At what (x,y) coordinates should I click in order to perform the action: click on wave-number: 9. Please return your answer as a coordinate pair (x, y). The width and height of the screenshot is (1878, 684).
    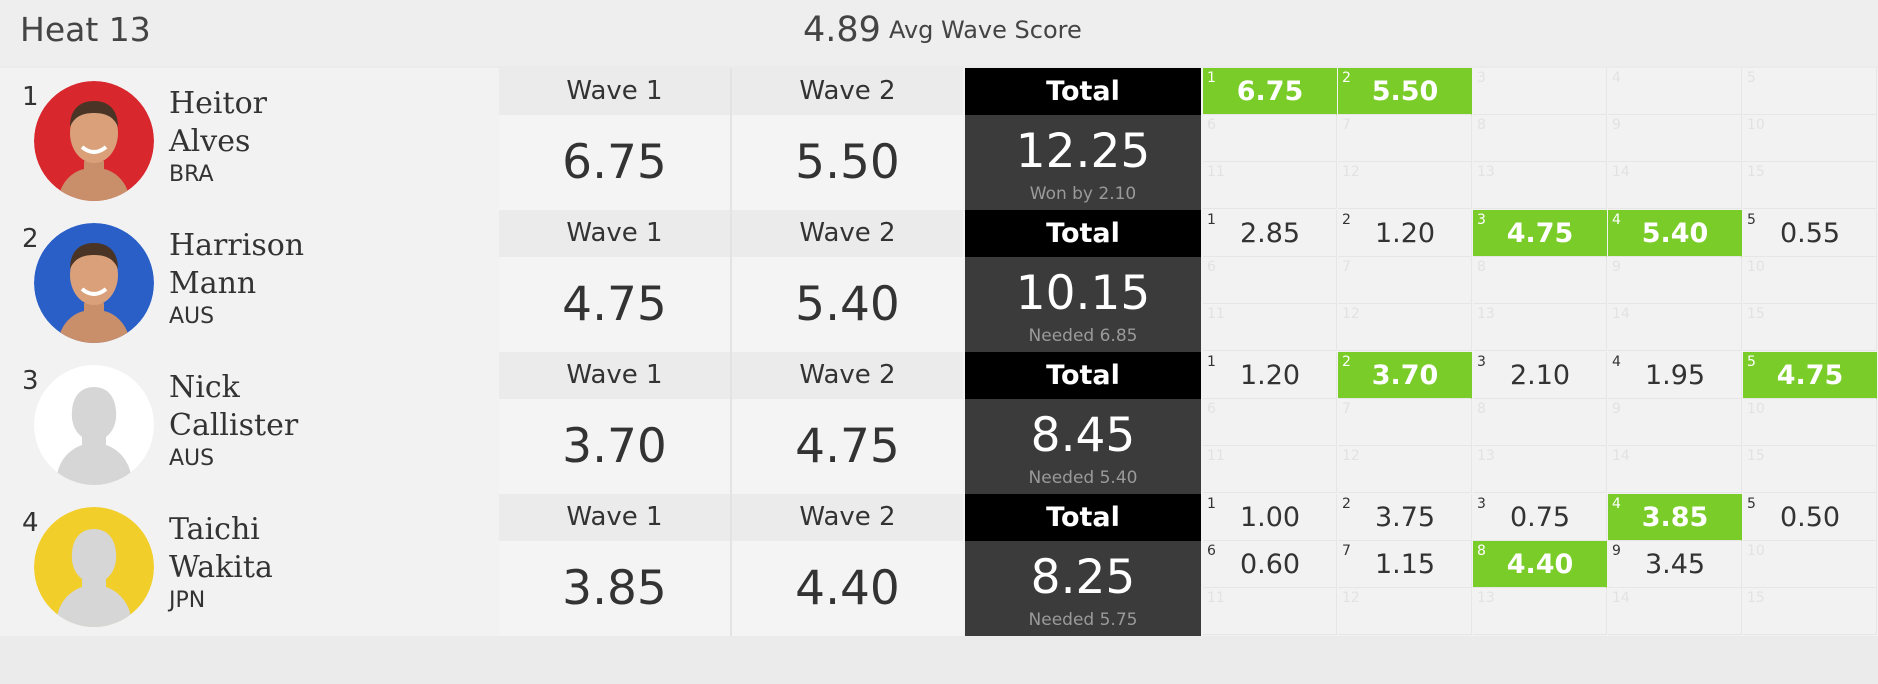
    Looking at the image, I should click on (1616, 267).